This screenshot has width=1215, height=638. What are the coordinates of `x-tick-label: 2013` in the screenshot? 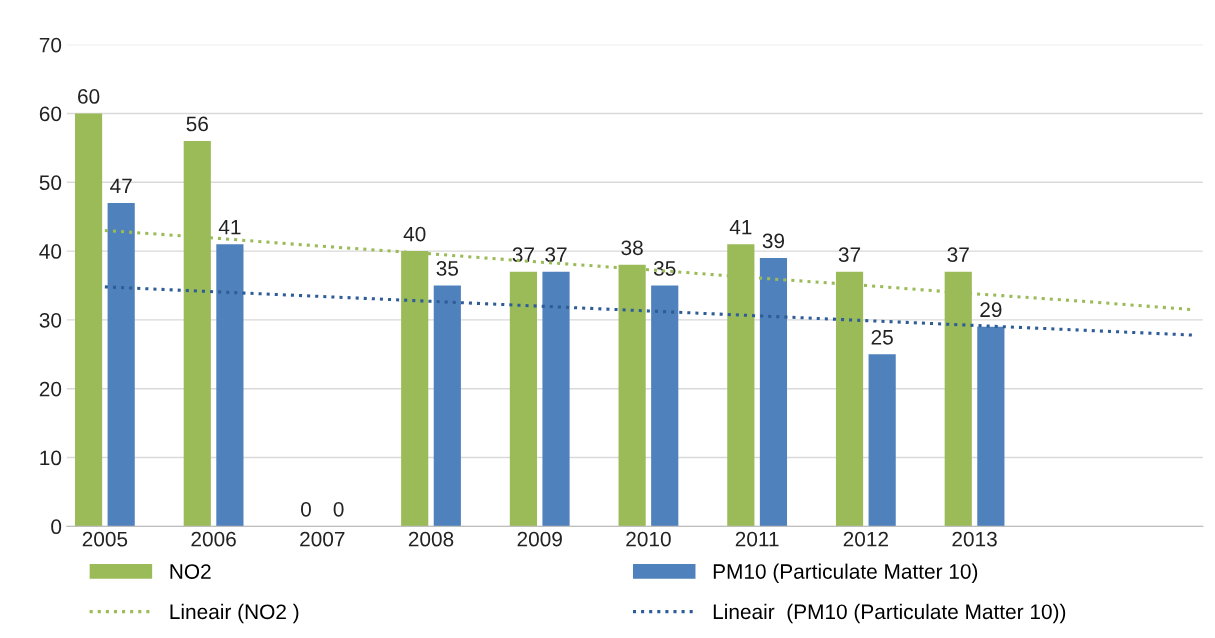 It's located at (974, 539).